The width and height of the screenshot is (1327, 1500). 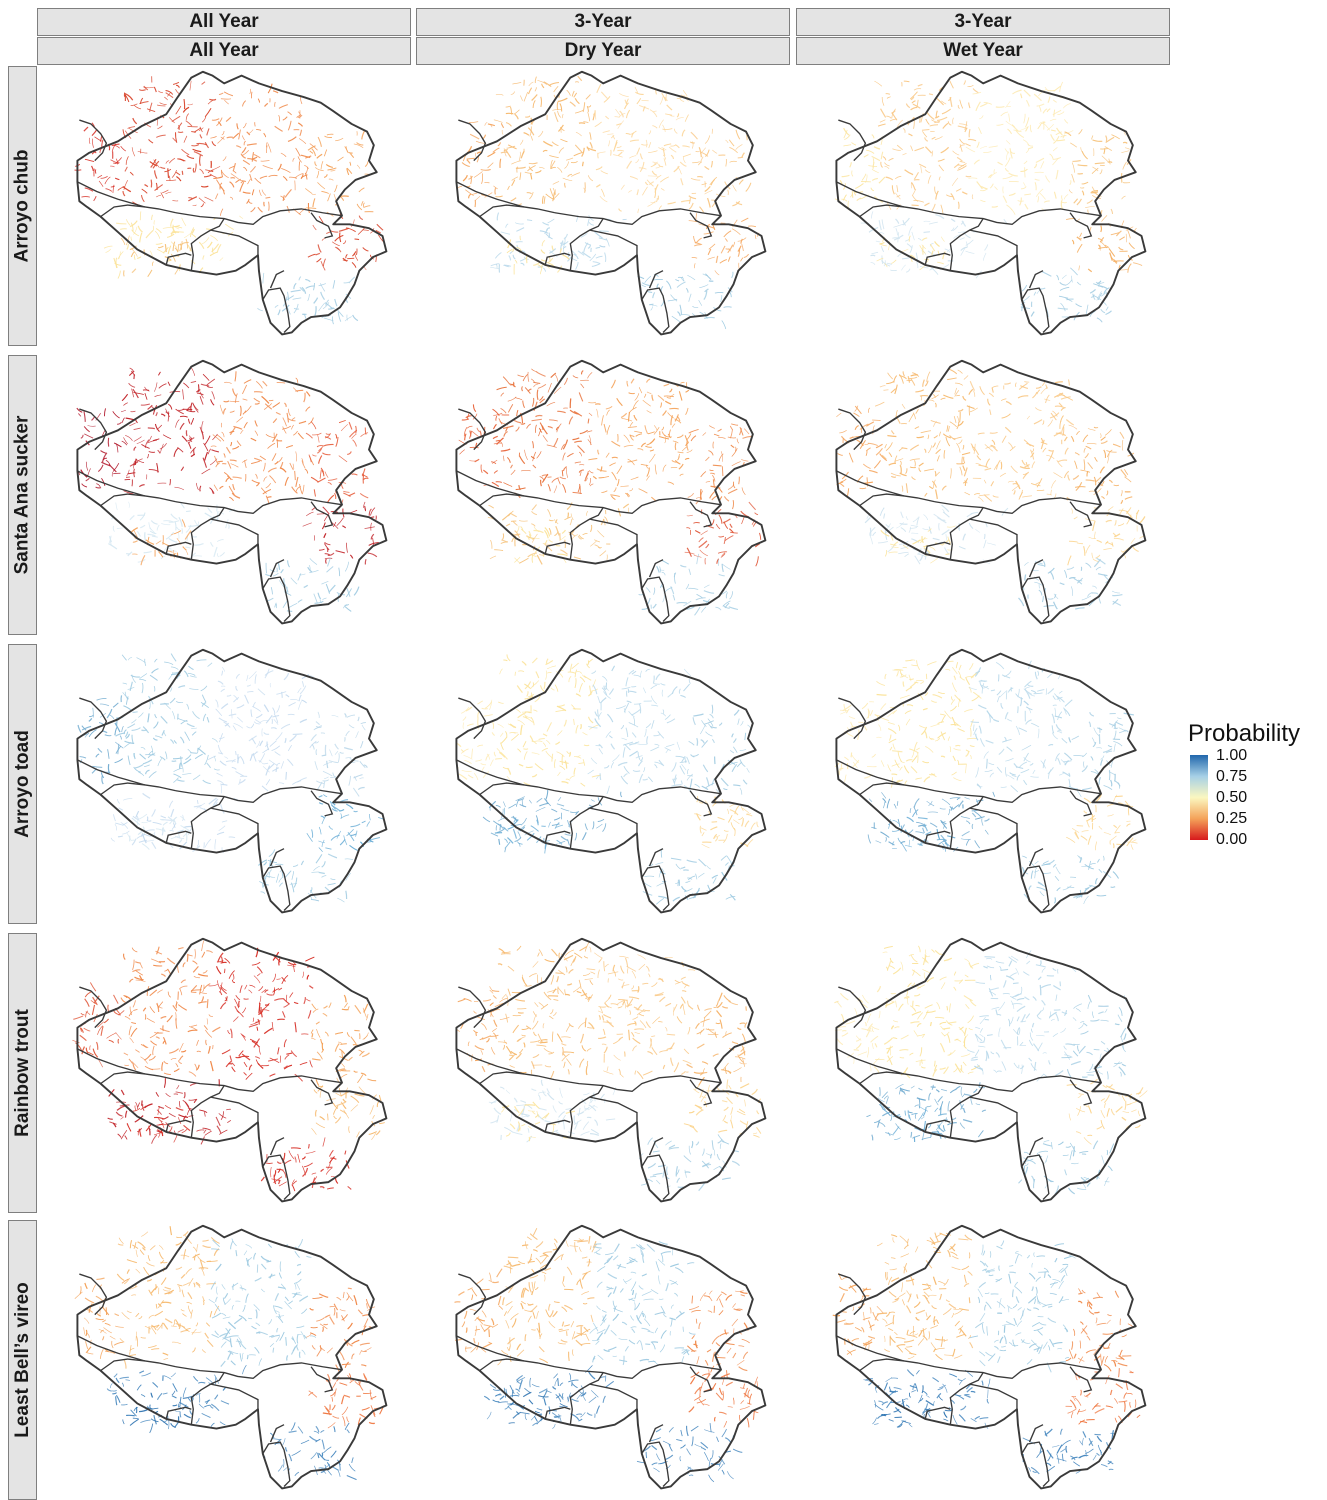 I want to click on map-panel-r4-c2, so click(x=608, y=1073).